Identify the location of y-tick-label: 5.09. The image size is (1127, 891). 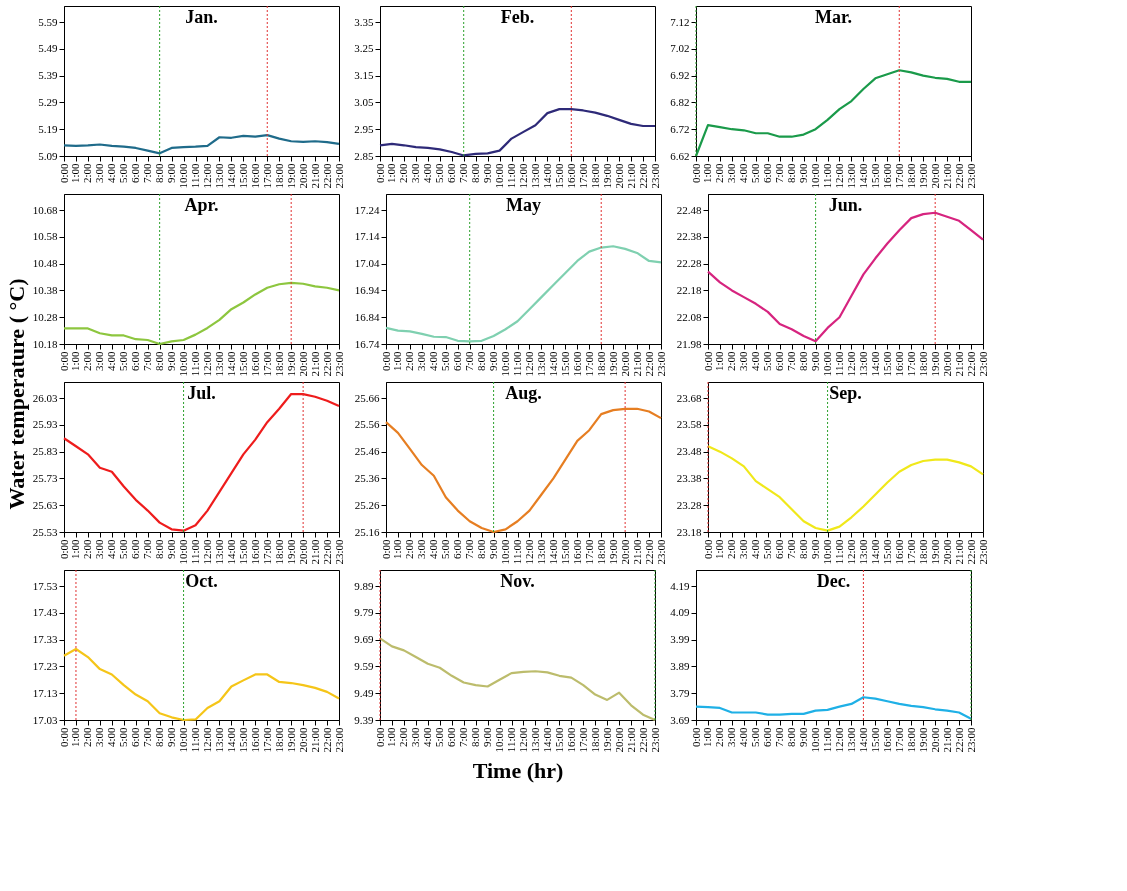
(48, 155).